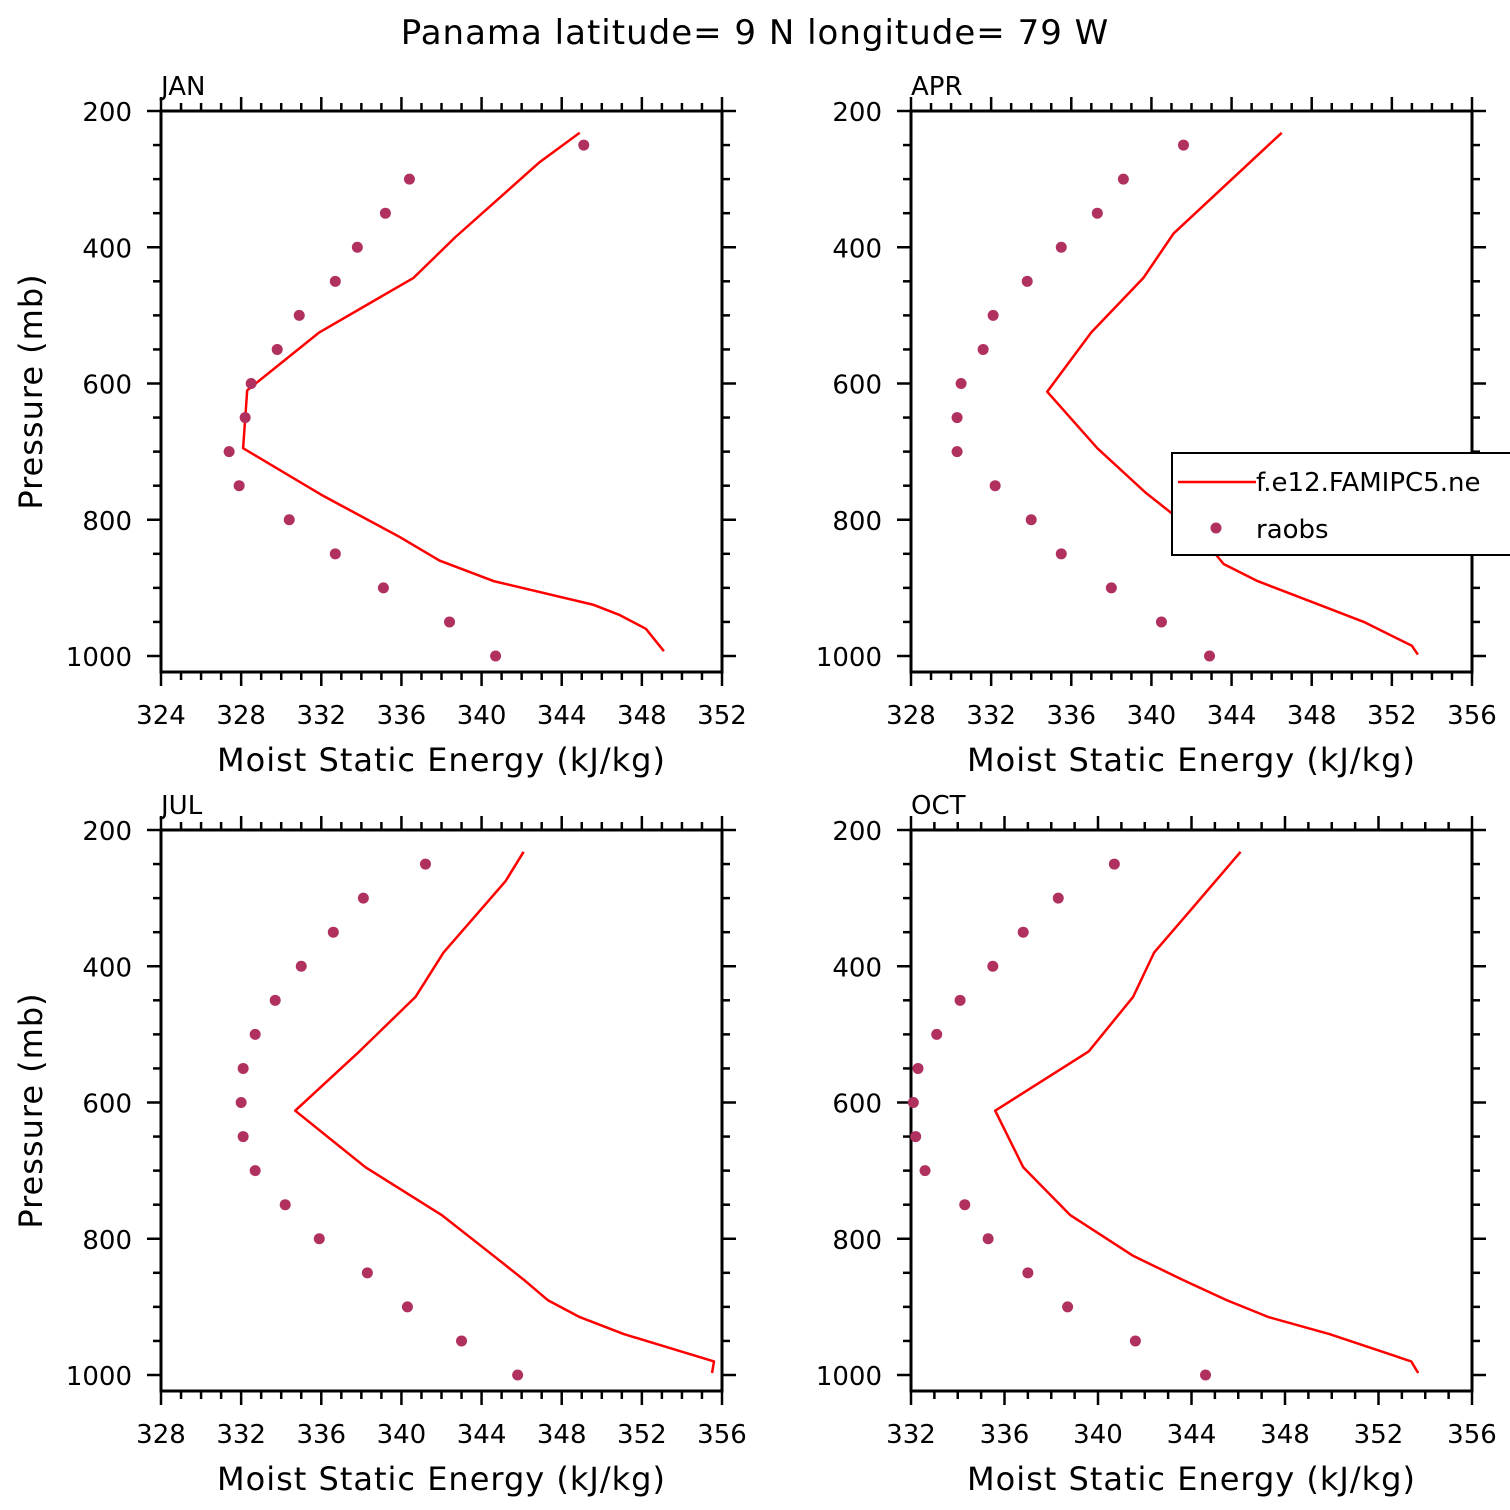 The height and width of the screenshot is (1510, 1510). Describe the element at coordinates (1292, 530) in the screenshot. I see `legend-obs-label: raobs` at that location.